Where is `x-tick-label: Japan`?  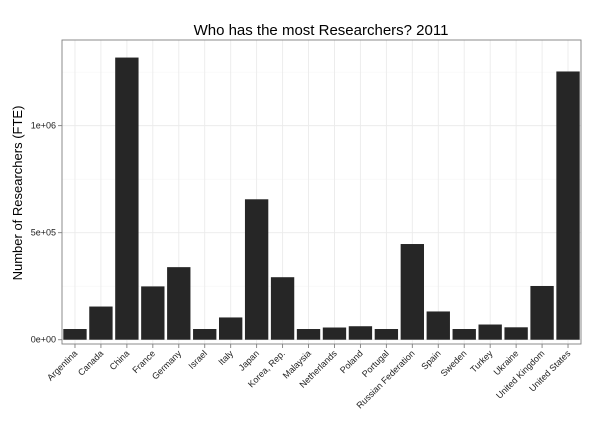 x-tick-label: Japan is located at coordinates (249, 360).